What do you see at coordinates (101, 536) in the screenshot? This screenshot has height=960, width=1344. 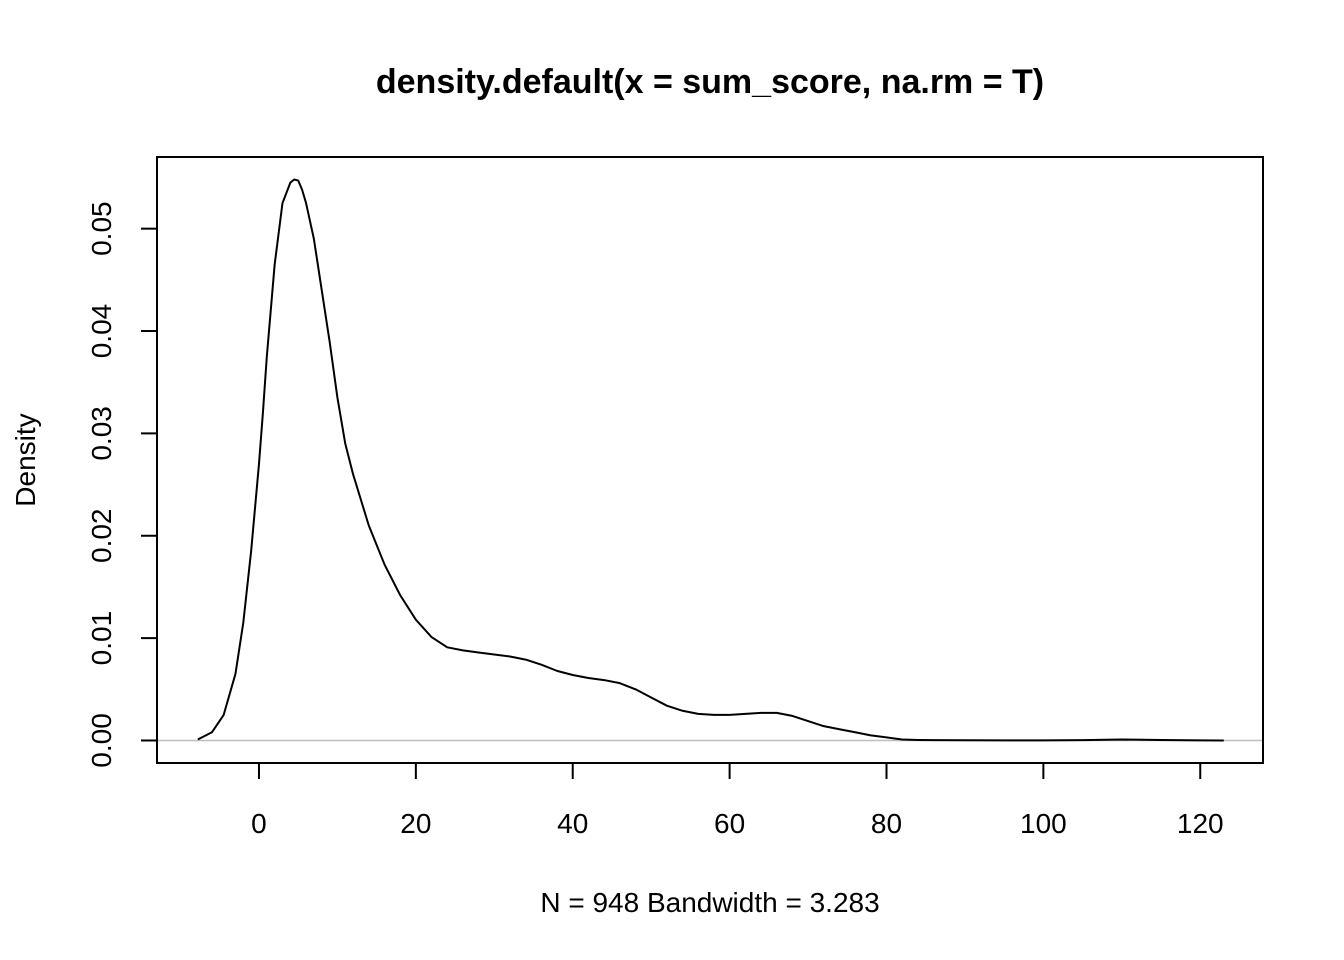 I see `y-tick-label: 0.02` at bounding box center [101, 536].